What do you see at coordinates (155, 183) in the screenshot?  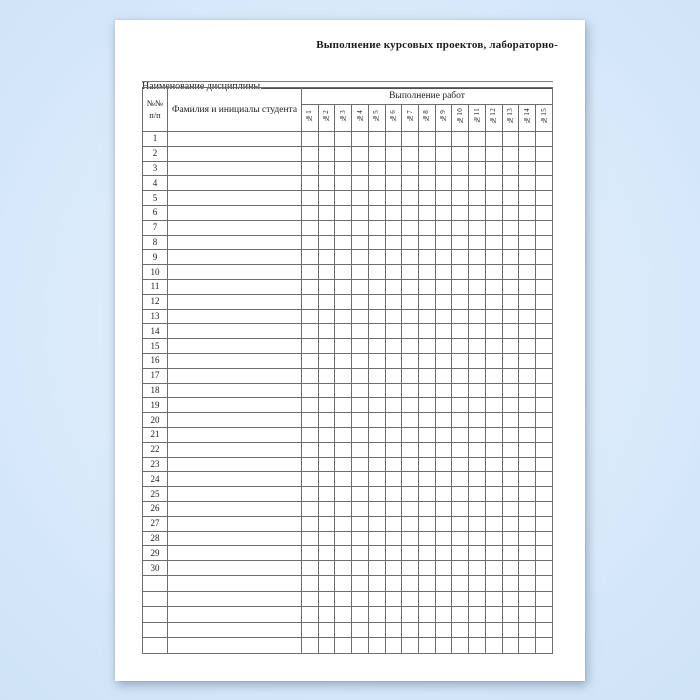 I see `row-number-cell: 4` at bounding box center [155, 183].